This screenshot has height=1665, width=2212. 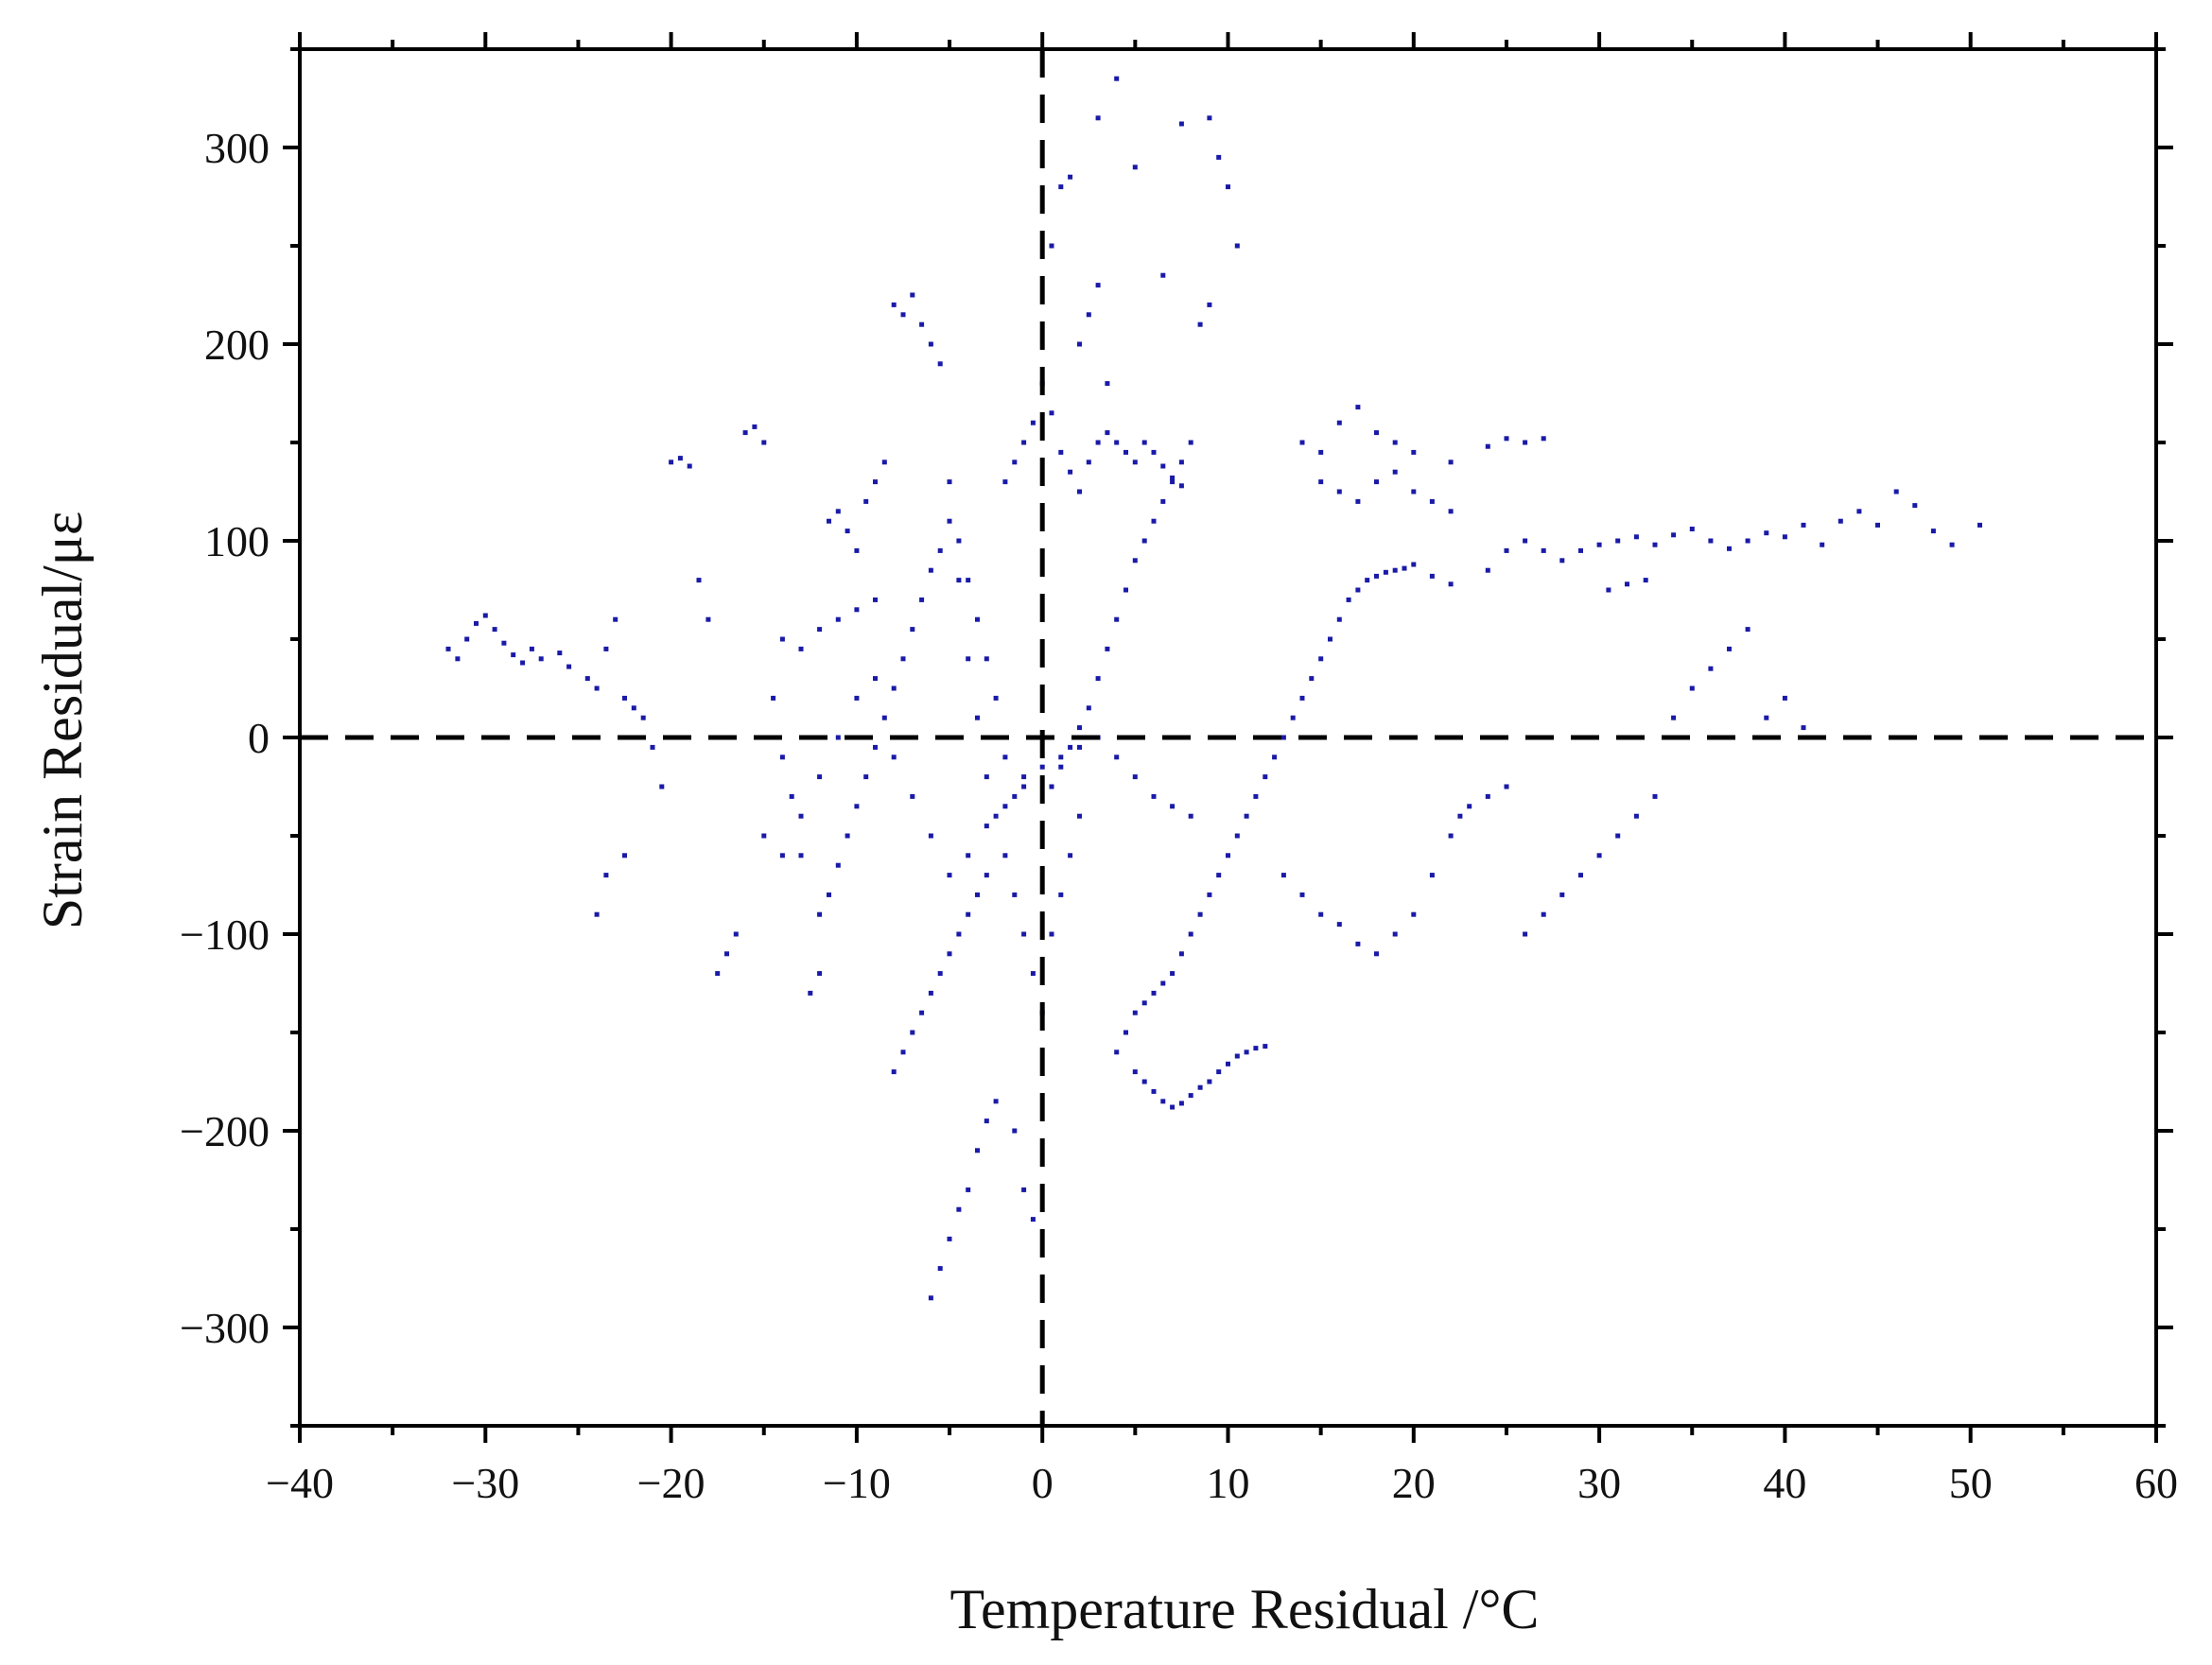 What do you see at coordinates (1245, 1609) in the screenshot?
I see `x-axis-title: Temperature Residual /°C` at bounding box center [1245, 1609].